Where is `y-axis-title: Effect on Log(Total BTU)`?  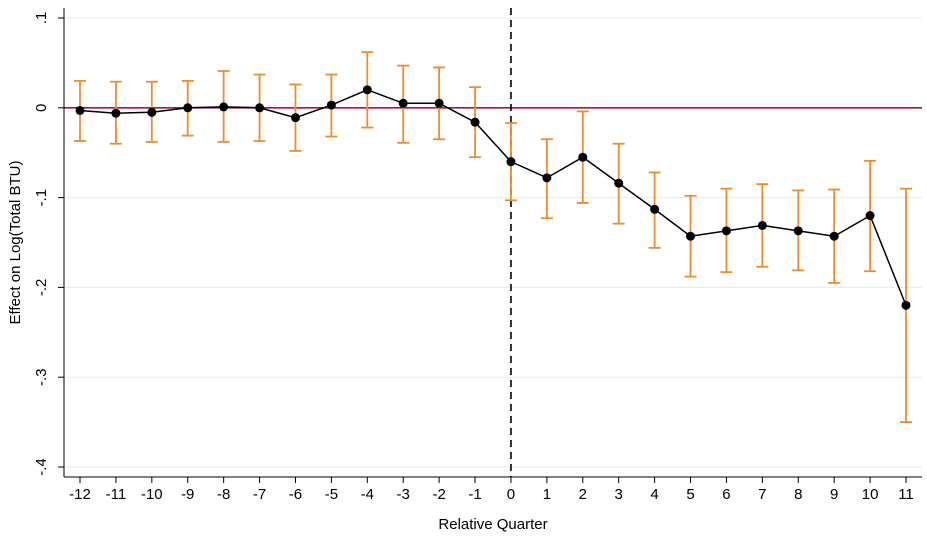 y-axis-title: Effect on Log(Total BTU) is located at coordinates (15, 243).